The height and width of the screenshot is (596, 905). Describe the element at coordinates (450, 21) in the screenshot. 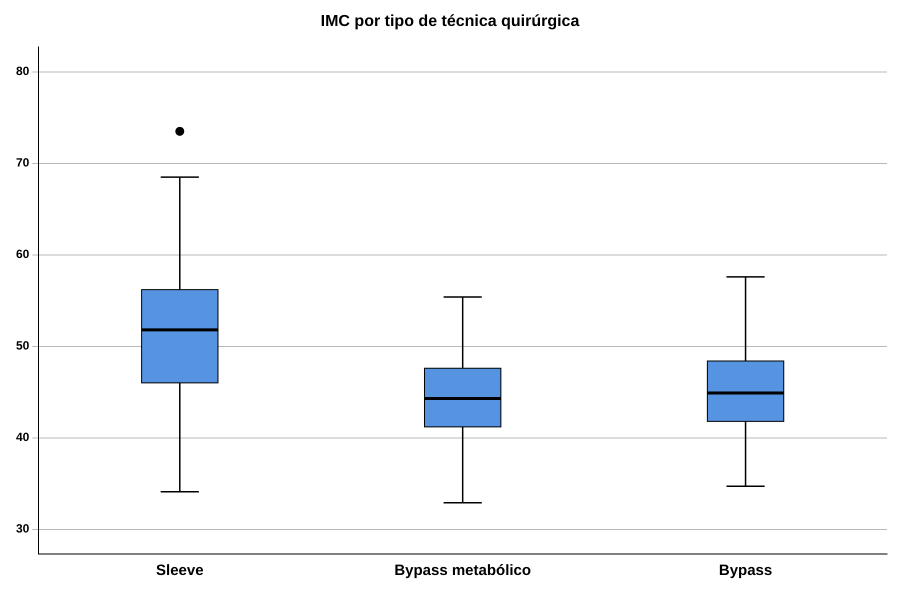

I see `chart-title: IMC por tipo de técnica quirúrgica` at that location.